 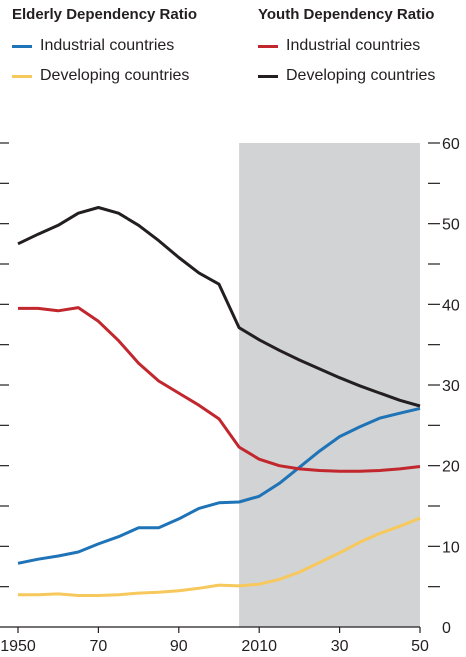 What do you see at coordinates (22, 46) in the screenshot?
I see `legend-swatch-blue` at bounding box center [22, 46].